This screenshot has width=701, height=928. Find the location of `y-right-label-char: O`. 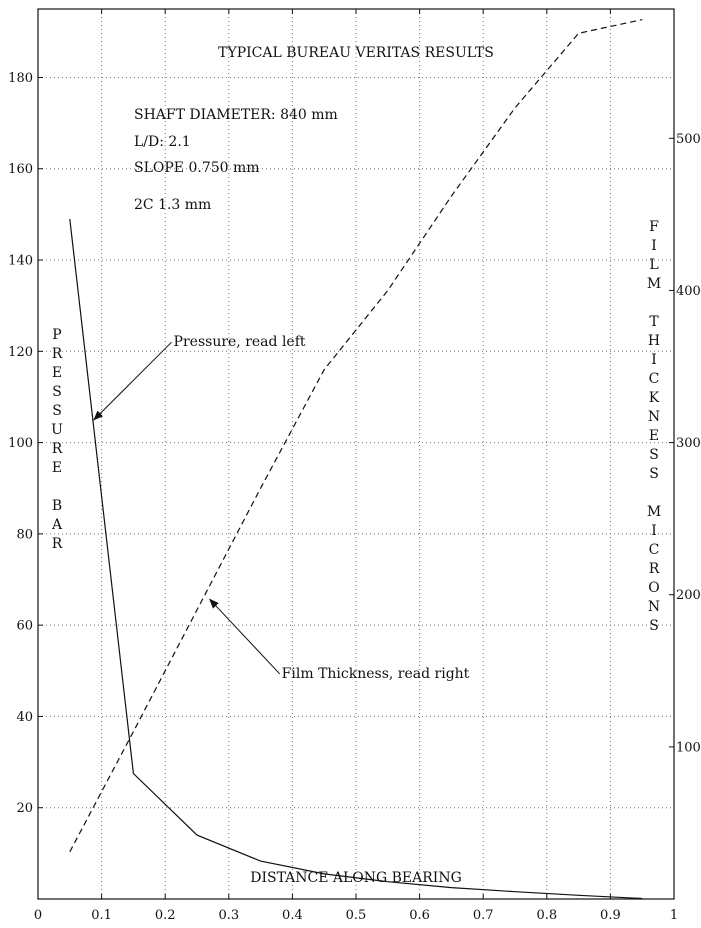

y-right-label-char: O is located at coordinates (653, 588).